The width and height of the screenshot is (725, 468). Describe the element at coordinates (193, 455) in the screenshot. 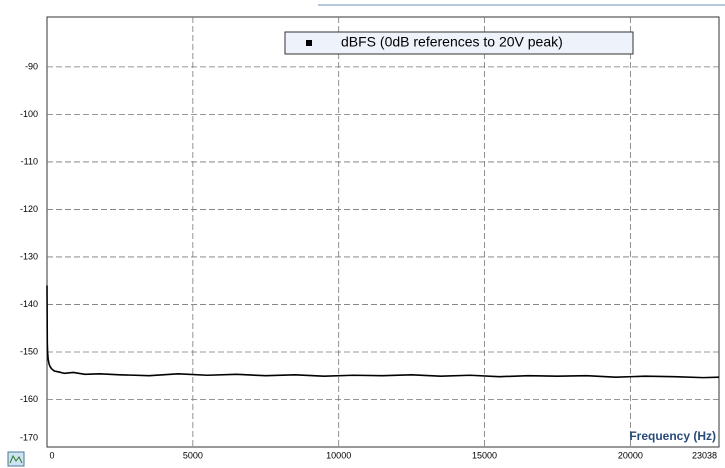

I see `x-tick-label: 5000` at that location.